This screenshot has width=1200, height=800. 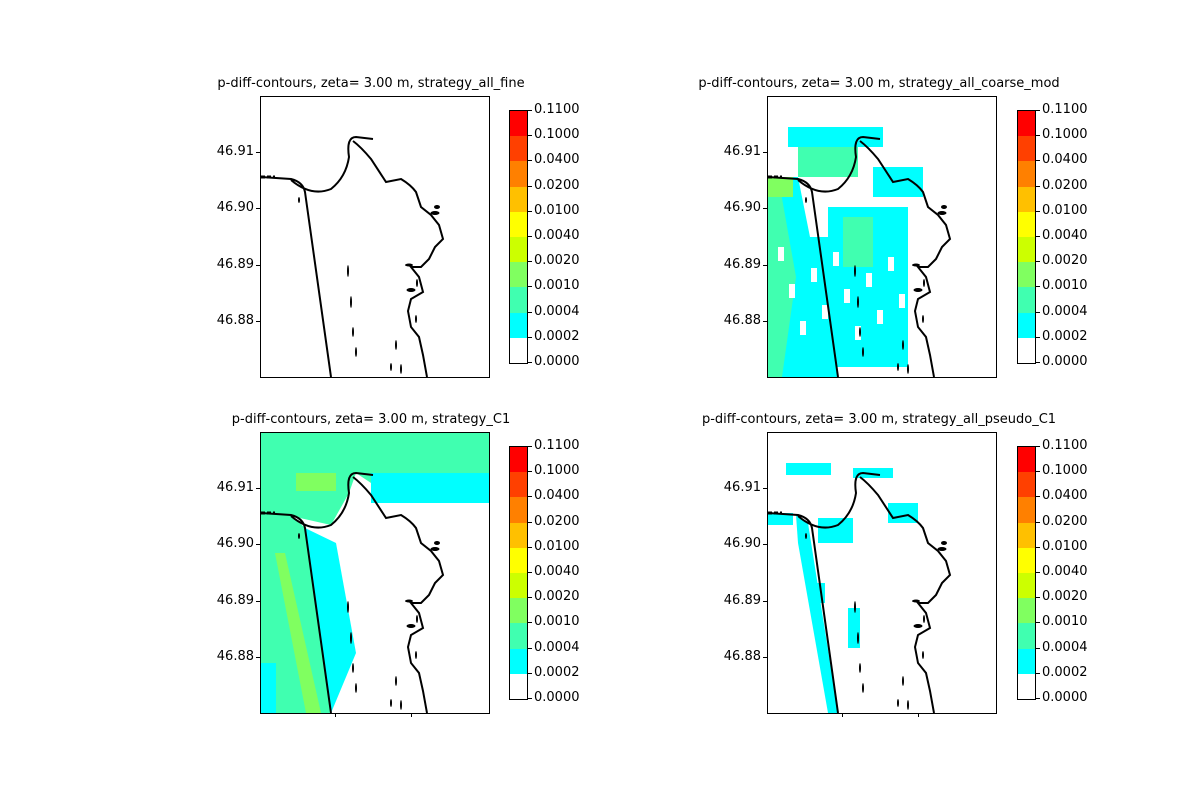 I want to click on colorbar-label: 0.0002, so click(x=1065, y=336).